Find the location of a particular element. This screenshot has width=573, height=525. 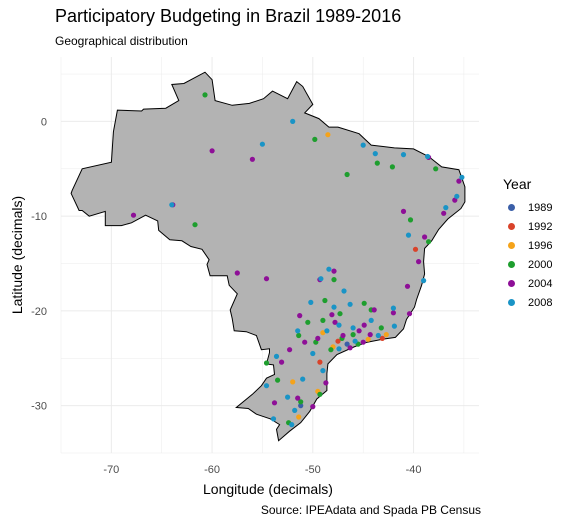

legend-item-1996: 1996 is located at coordinates (527, 245).